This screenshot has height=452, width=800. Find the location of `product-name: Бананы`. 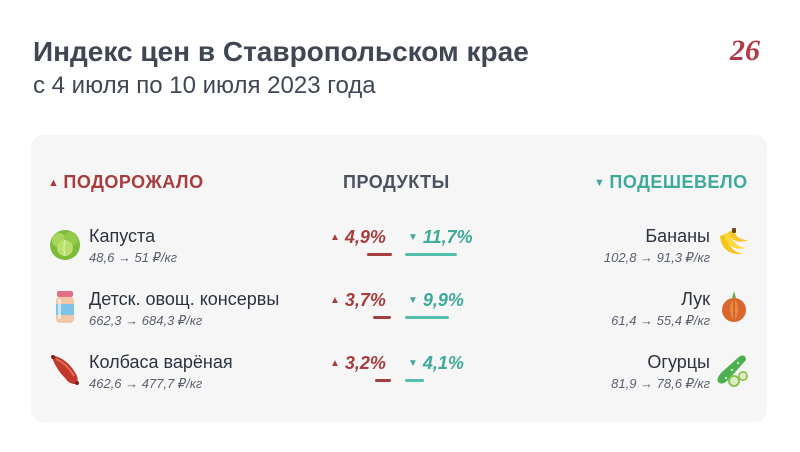

product-name: Бананы is located at coordinates (677, 236).